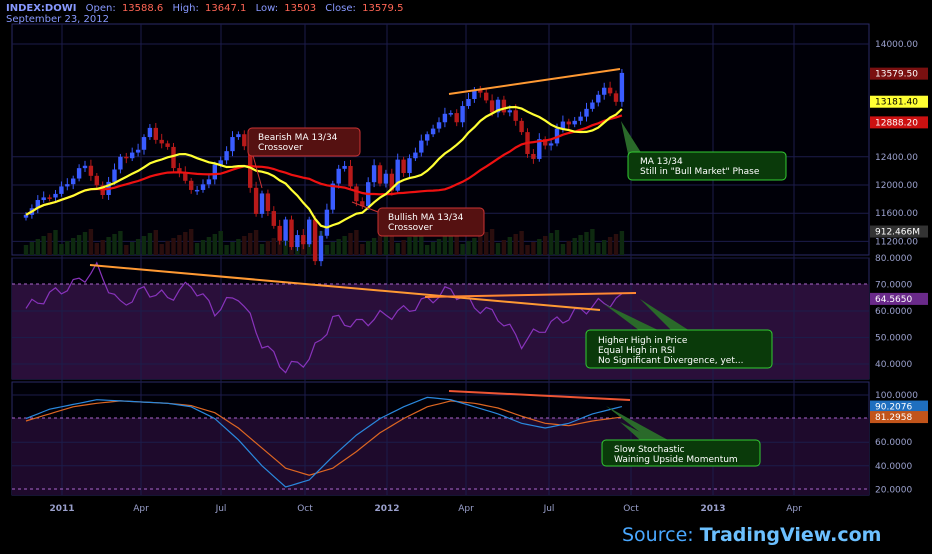  I want to click on y-tick-label: 50.0000, so click(893, 339).